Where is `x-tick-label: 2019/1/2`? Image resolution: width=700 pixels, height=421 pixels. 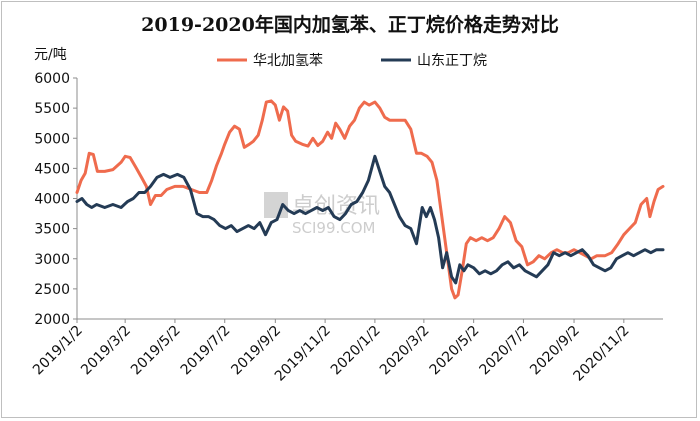
x-tick-label: 2019/1/2 is located at coordinates (58, 351).